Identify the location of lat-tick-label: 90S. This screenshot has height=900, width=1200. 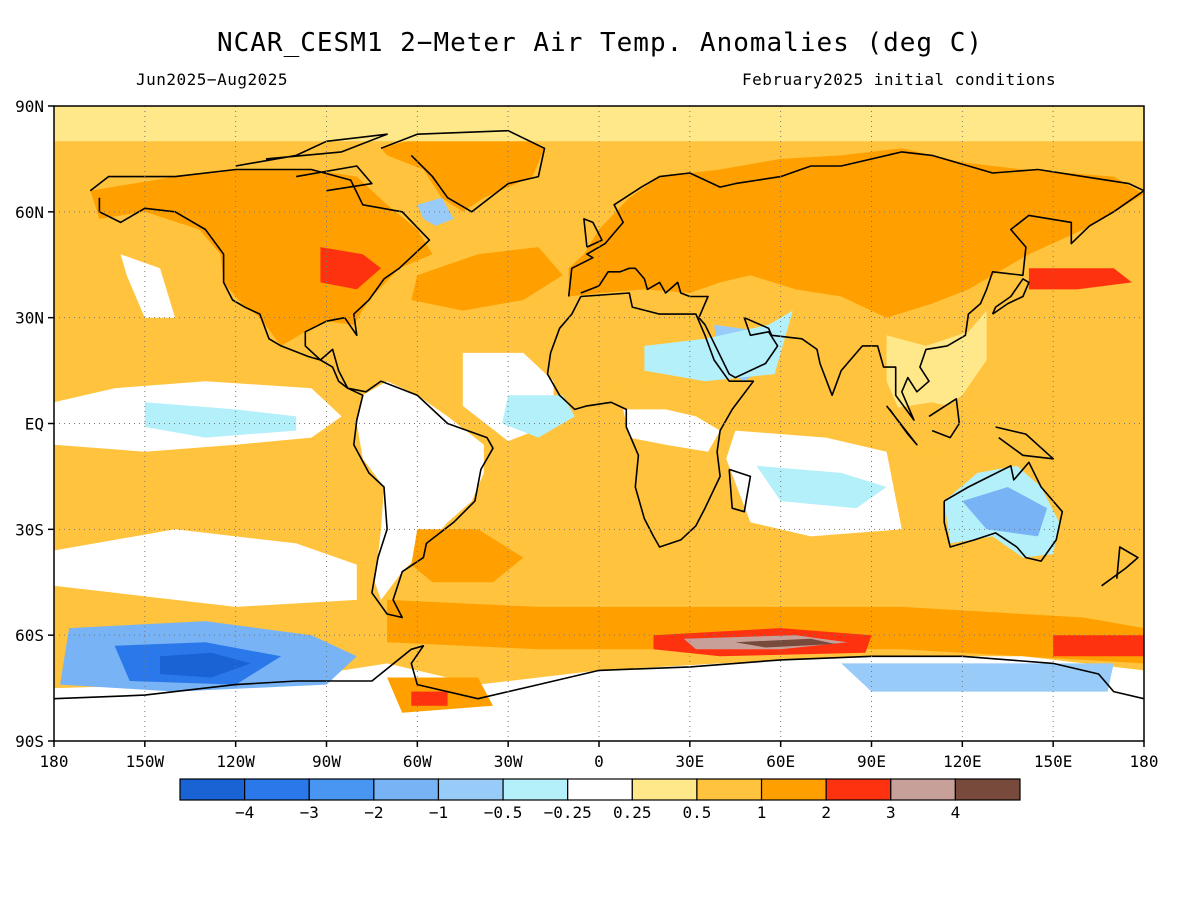
(29, 741).